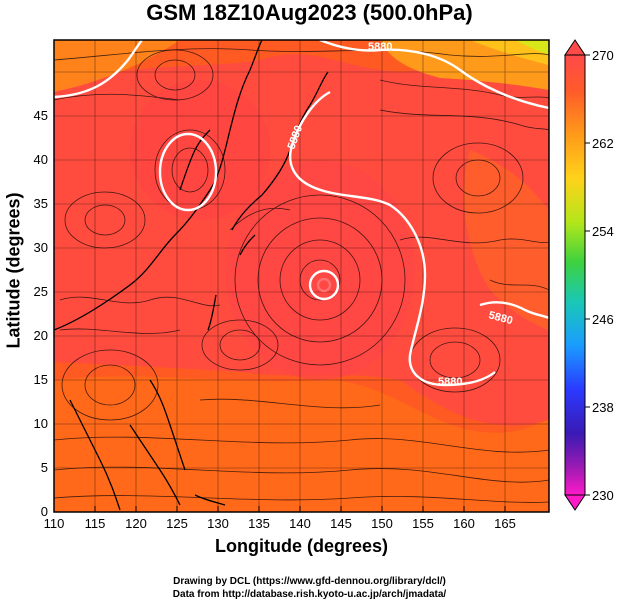 This screenshot has height=605, width=619. Describe the element at coordinates (54, 523) in the screenshot. I see `x-tick-label: 110` at that location.